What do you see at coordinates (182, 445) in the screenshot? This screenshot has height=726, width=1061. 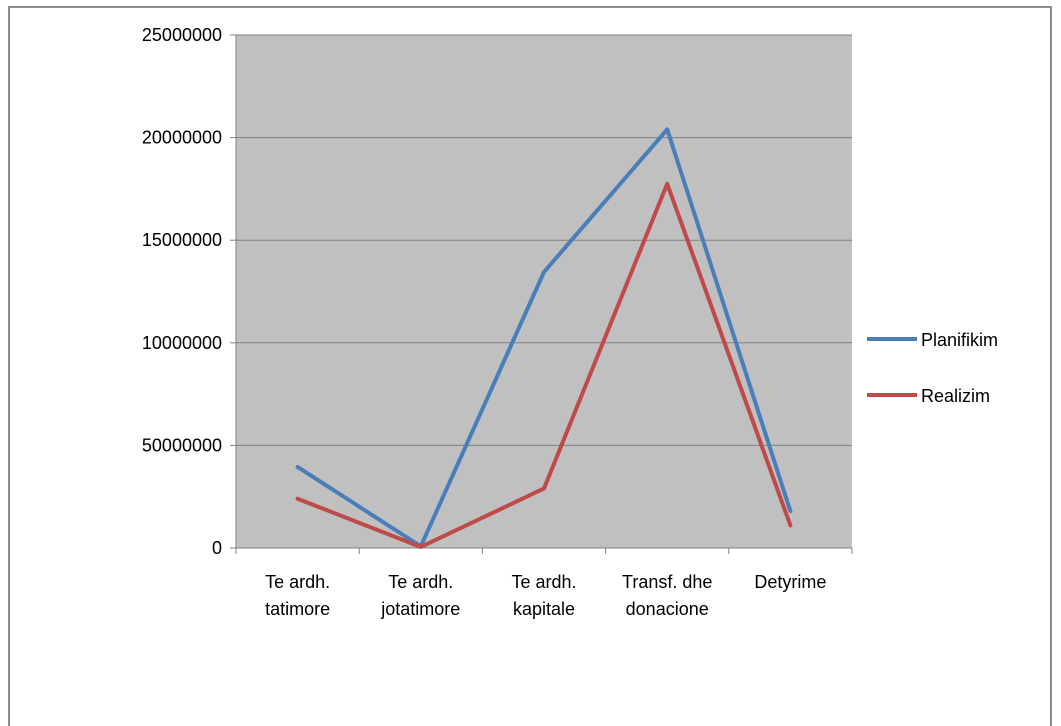 I see `y-tick-label: 50000000` at bounding box center [182, 445].